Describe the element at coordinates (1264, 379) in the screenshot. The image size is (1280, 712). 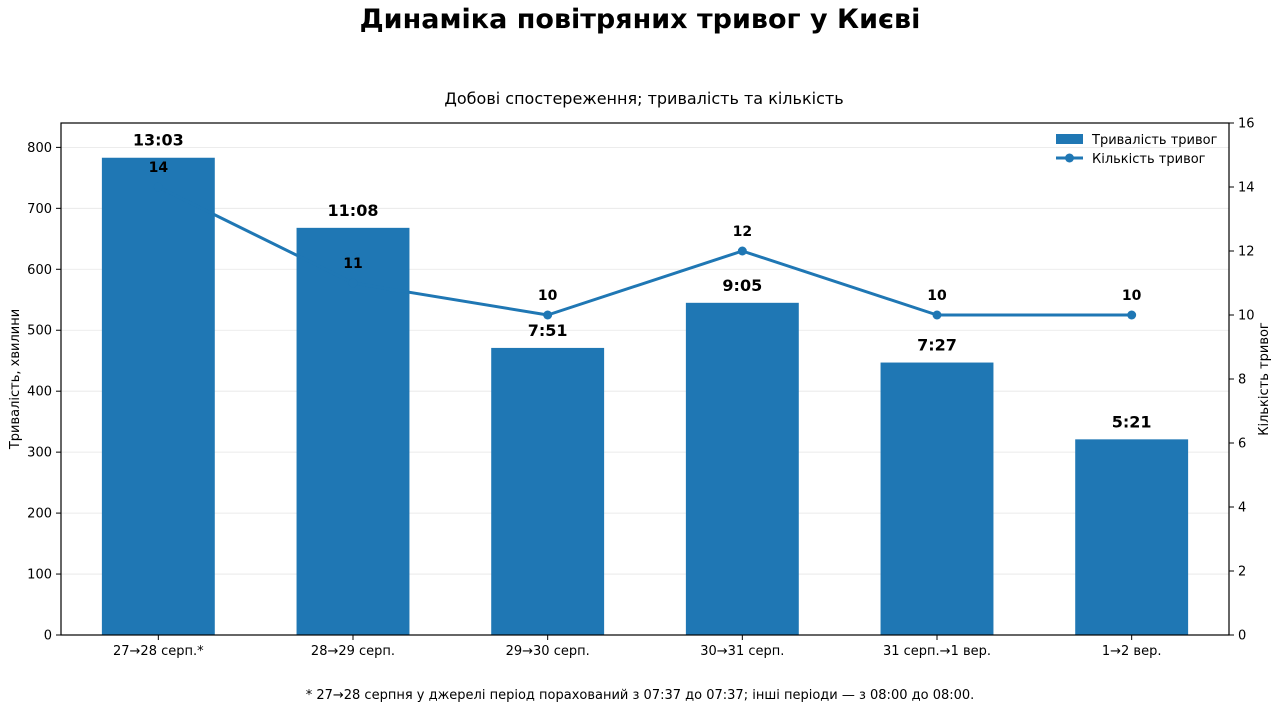
I see `y2-axis-title: Кількість тривог` at that location.